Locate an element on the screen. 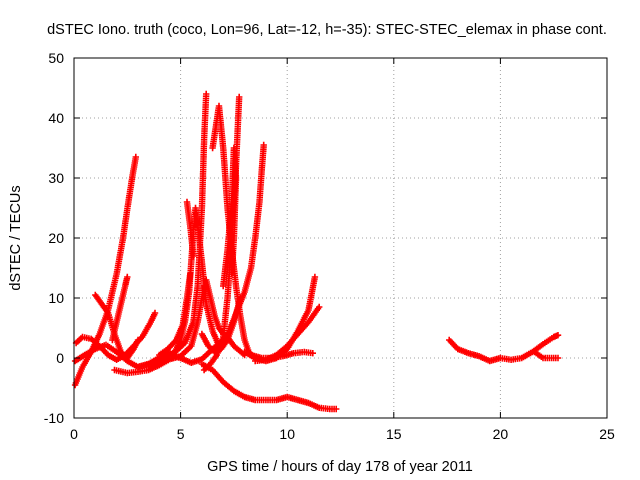 The image size is (640, 480). y-axis-label: dSTEC / TECUs is located at coordinates (16, 237).